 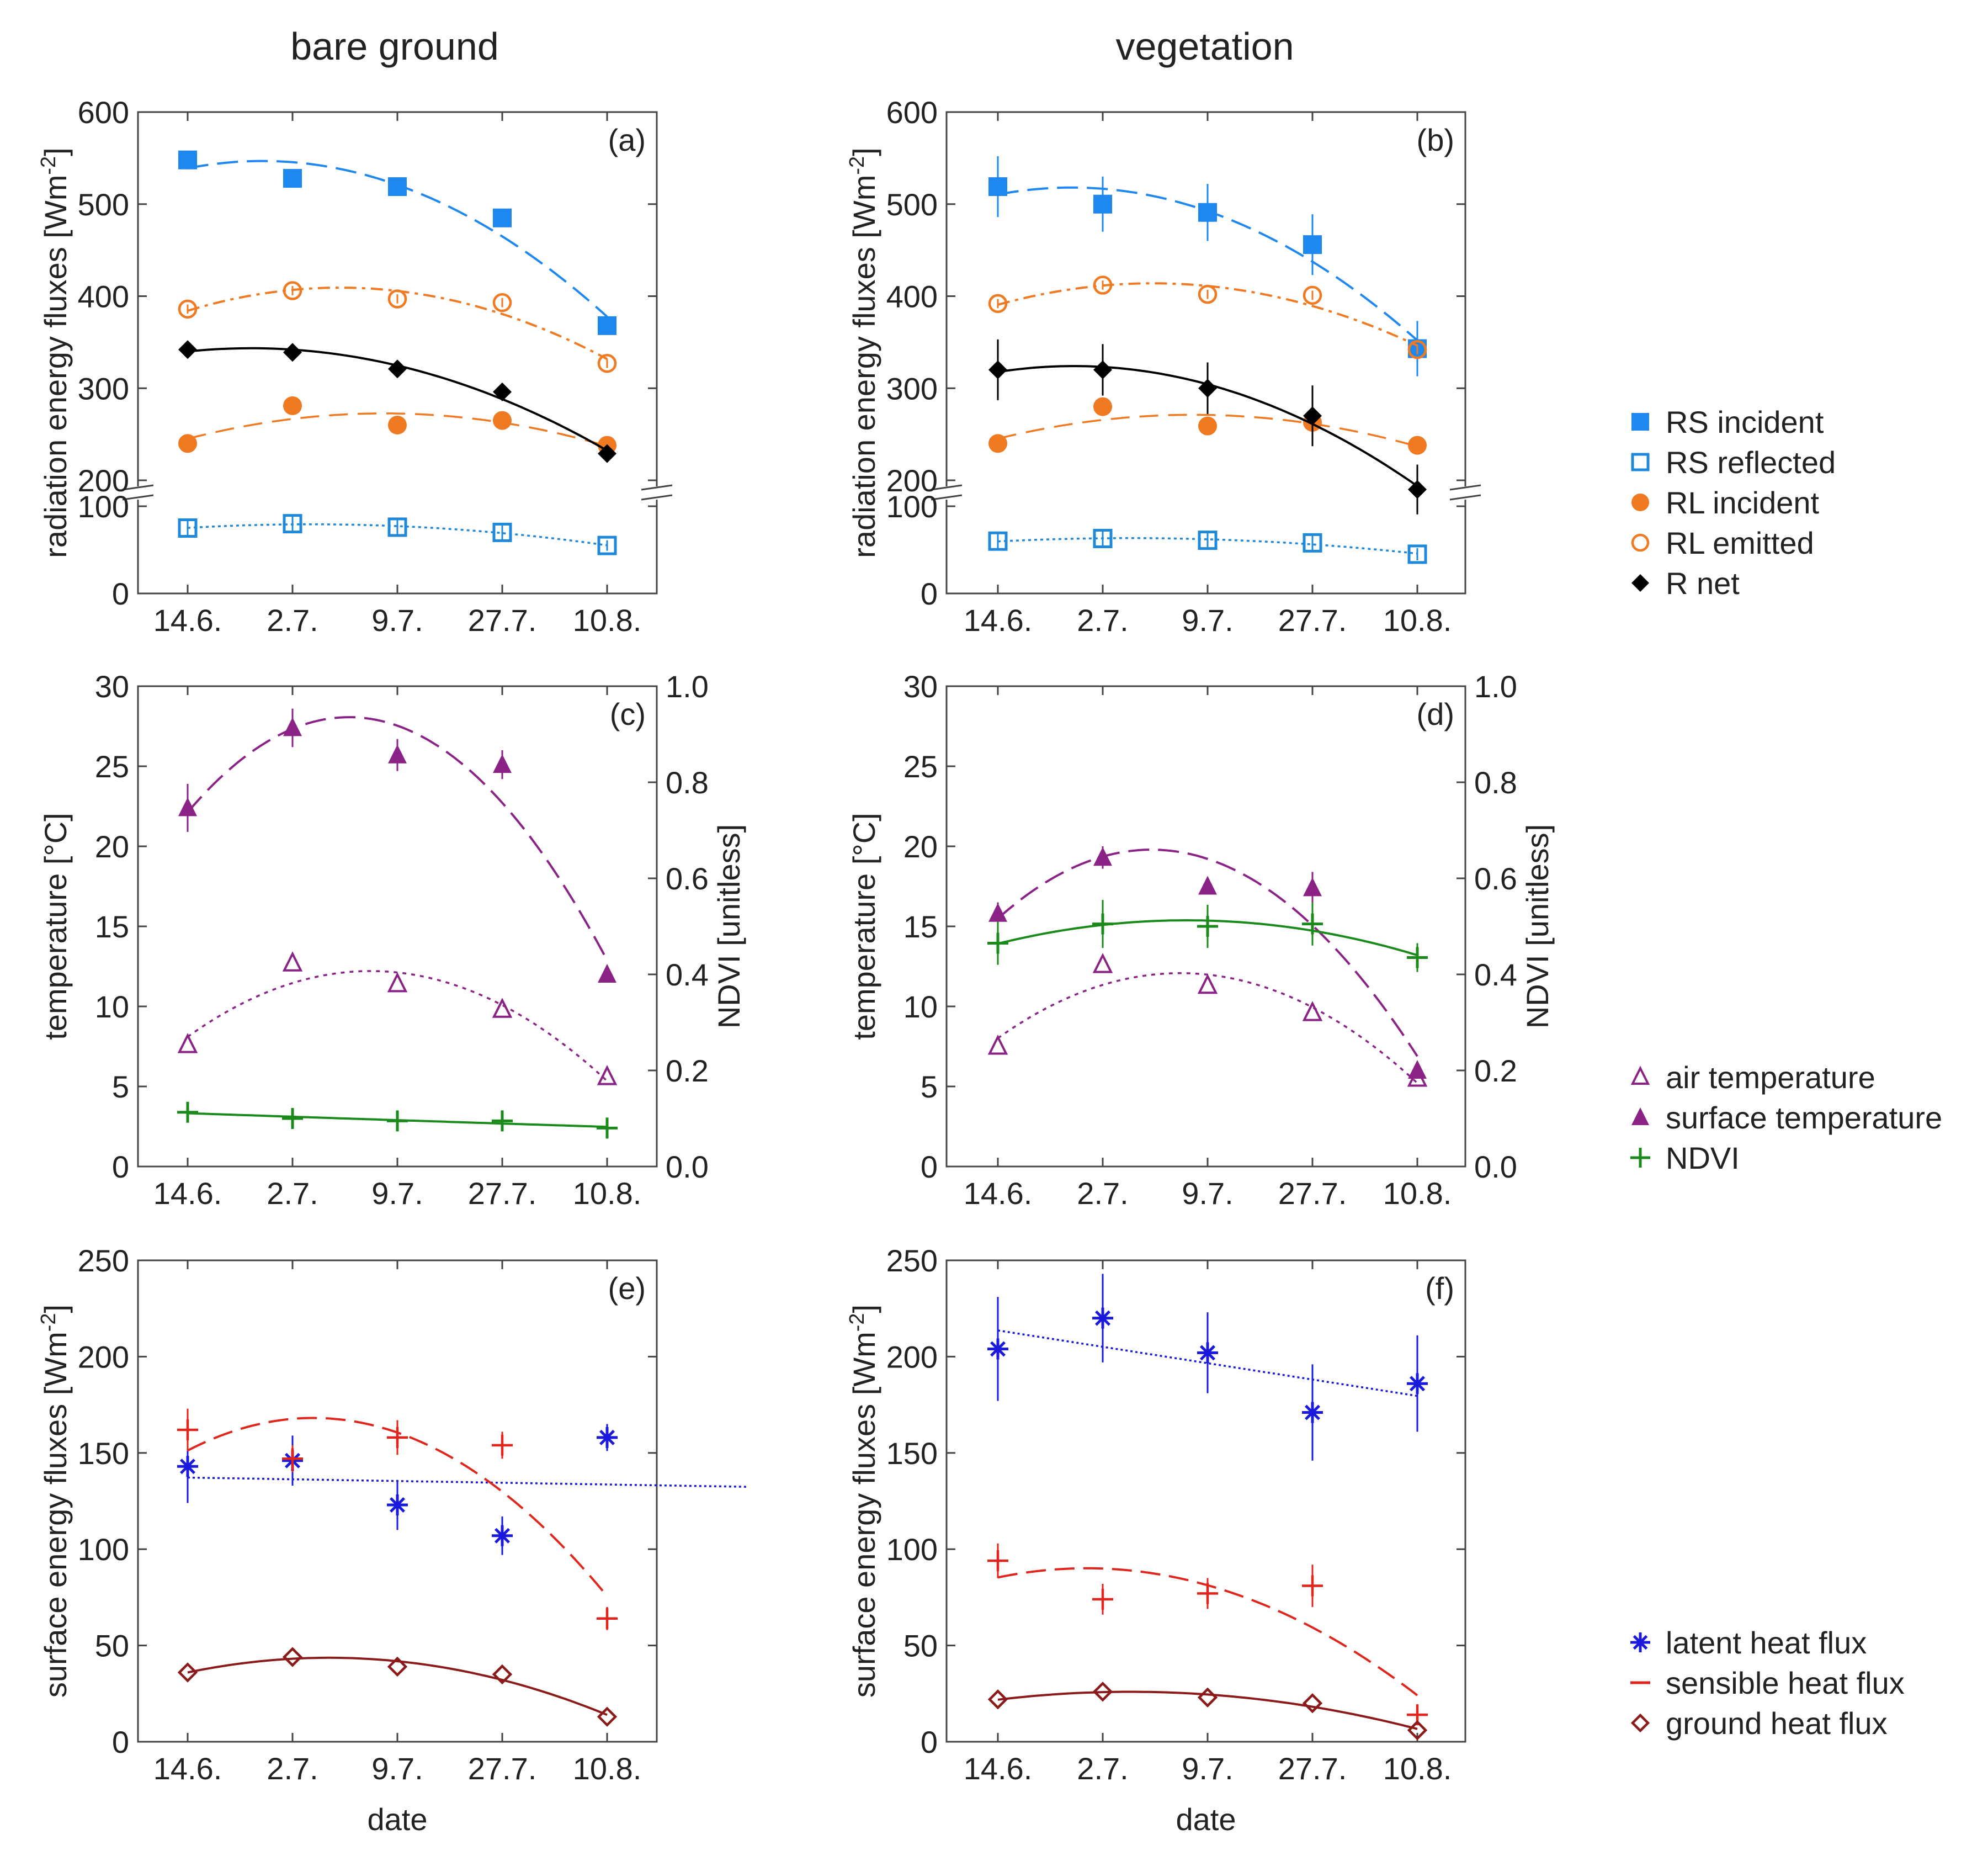 What do you see at coordinates (687, 878) in the screenshot?
I see `y2-tick-label: 0.6` at bounding box center [687, 878].